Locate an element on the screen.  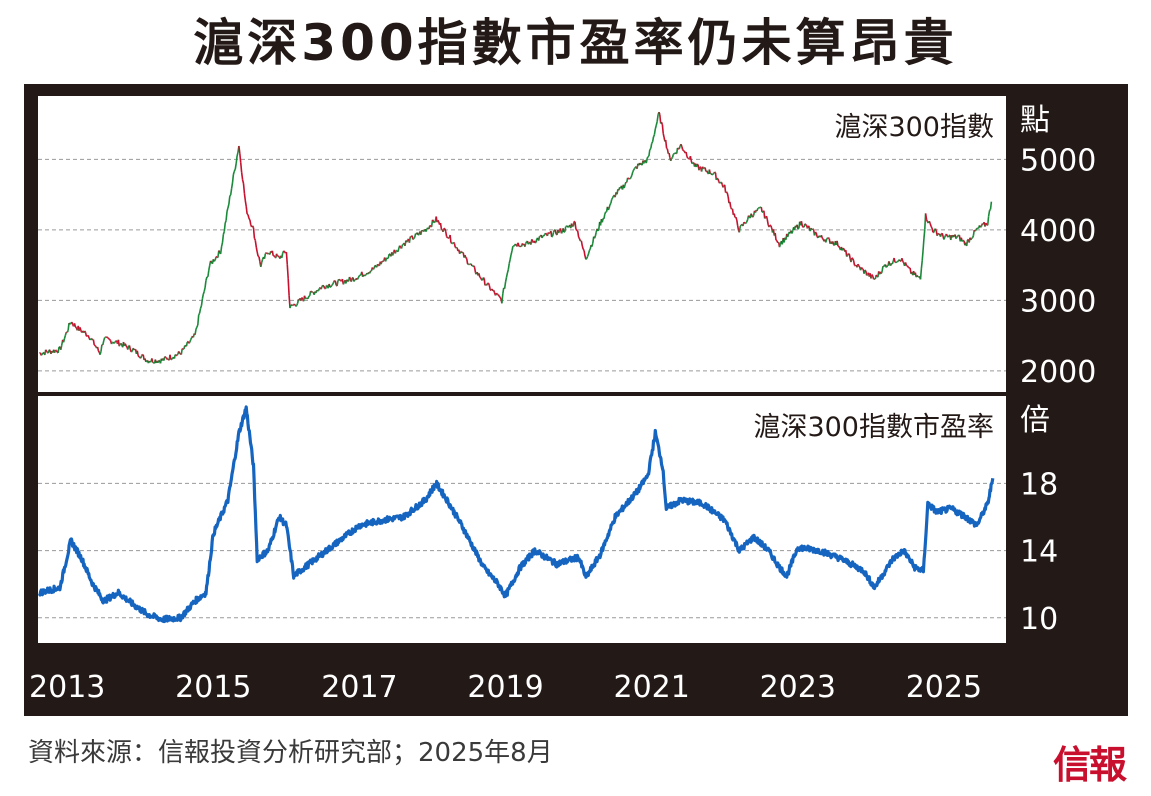
panel-title: 滬深300指數 is located at coordinates (914, 127).